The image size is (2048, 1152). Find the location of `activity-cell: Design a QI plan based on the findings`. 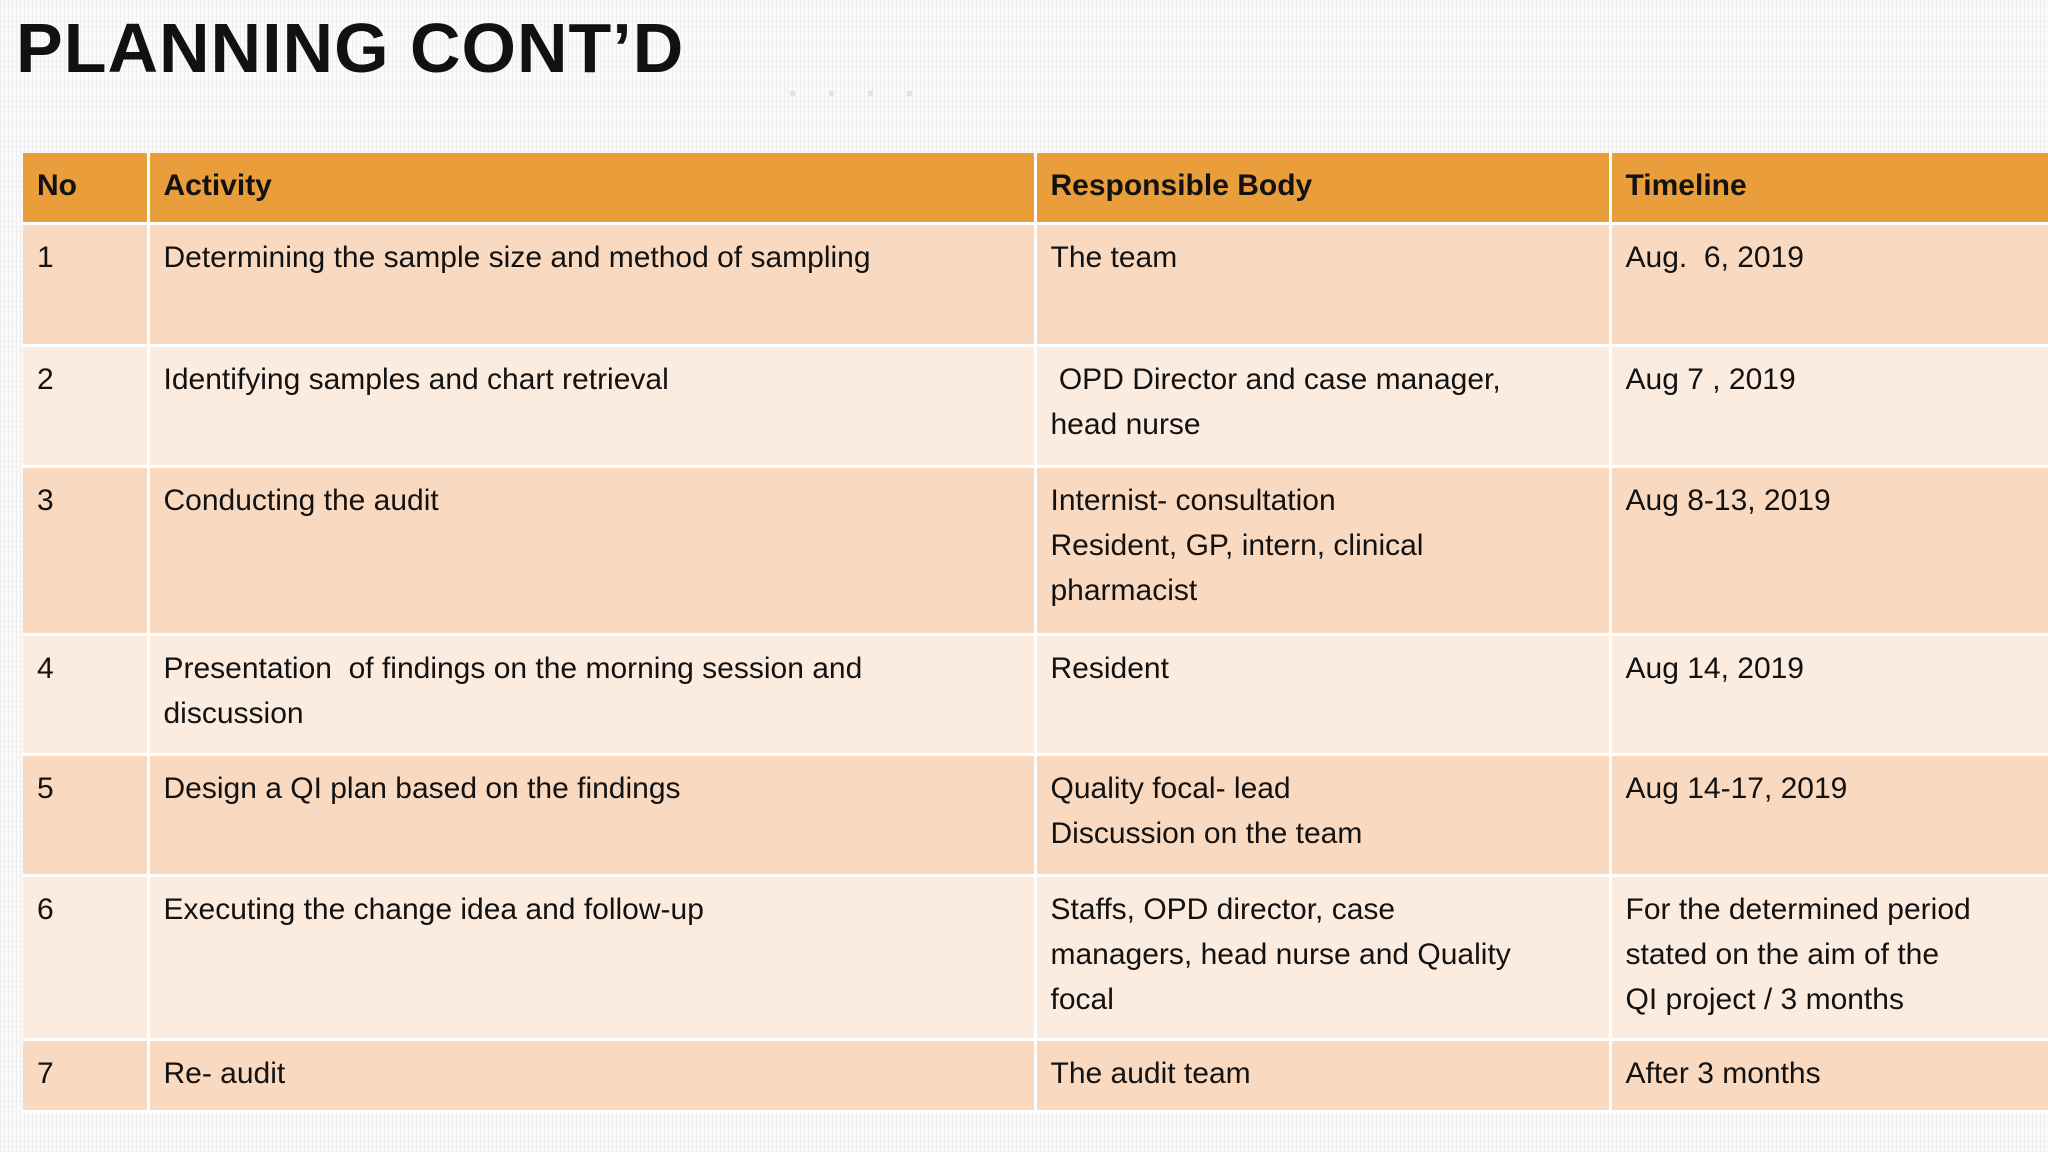

activity-cell: Design a QI plan based on the findings is located at coordinates (592, 815).